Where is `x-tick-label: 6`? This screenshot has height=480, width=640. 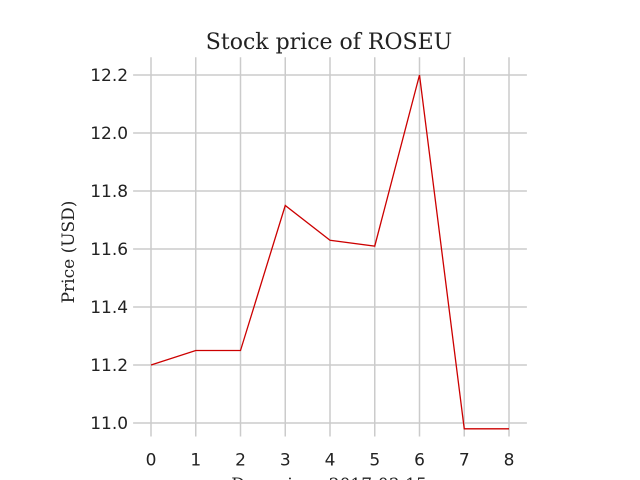
x-tick-label: 6 is located at coordinates (419, 461).